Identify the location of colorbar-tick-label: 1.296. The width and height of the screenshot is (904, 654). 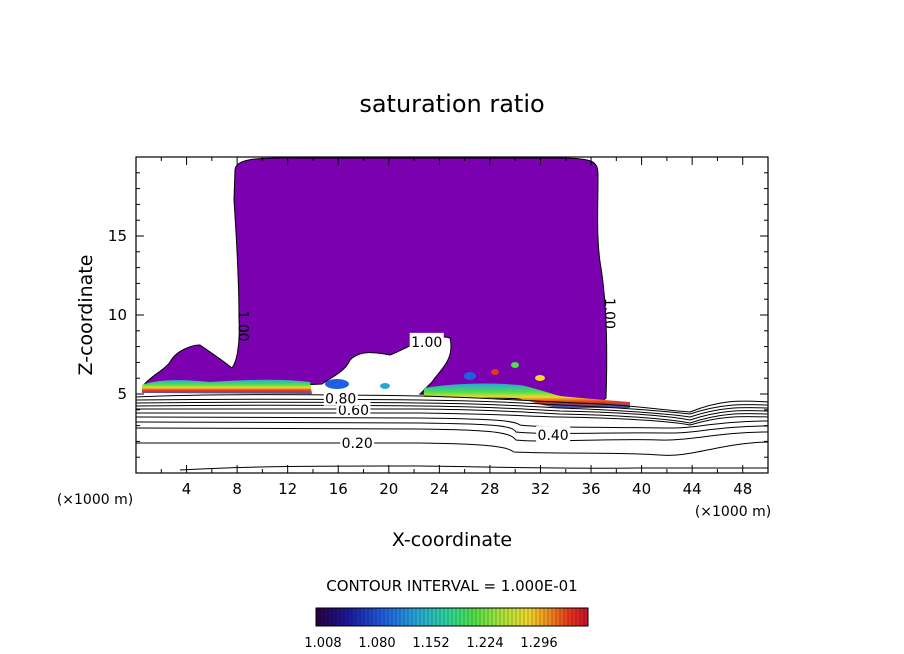
(538, 643).